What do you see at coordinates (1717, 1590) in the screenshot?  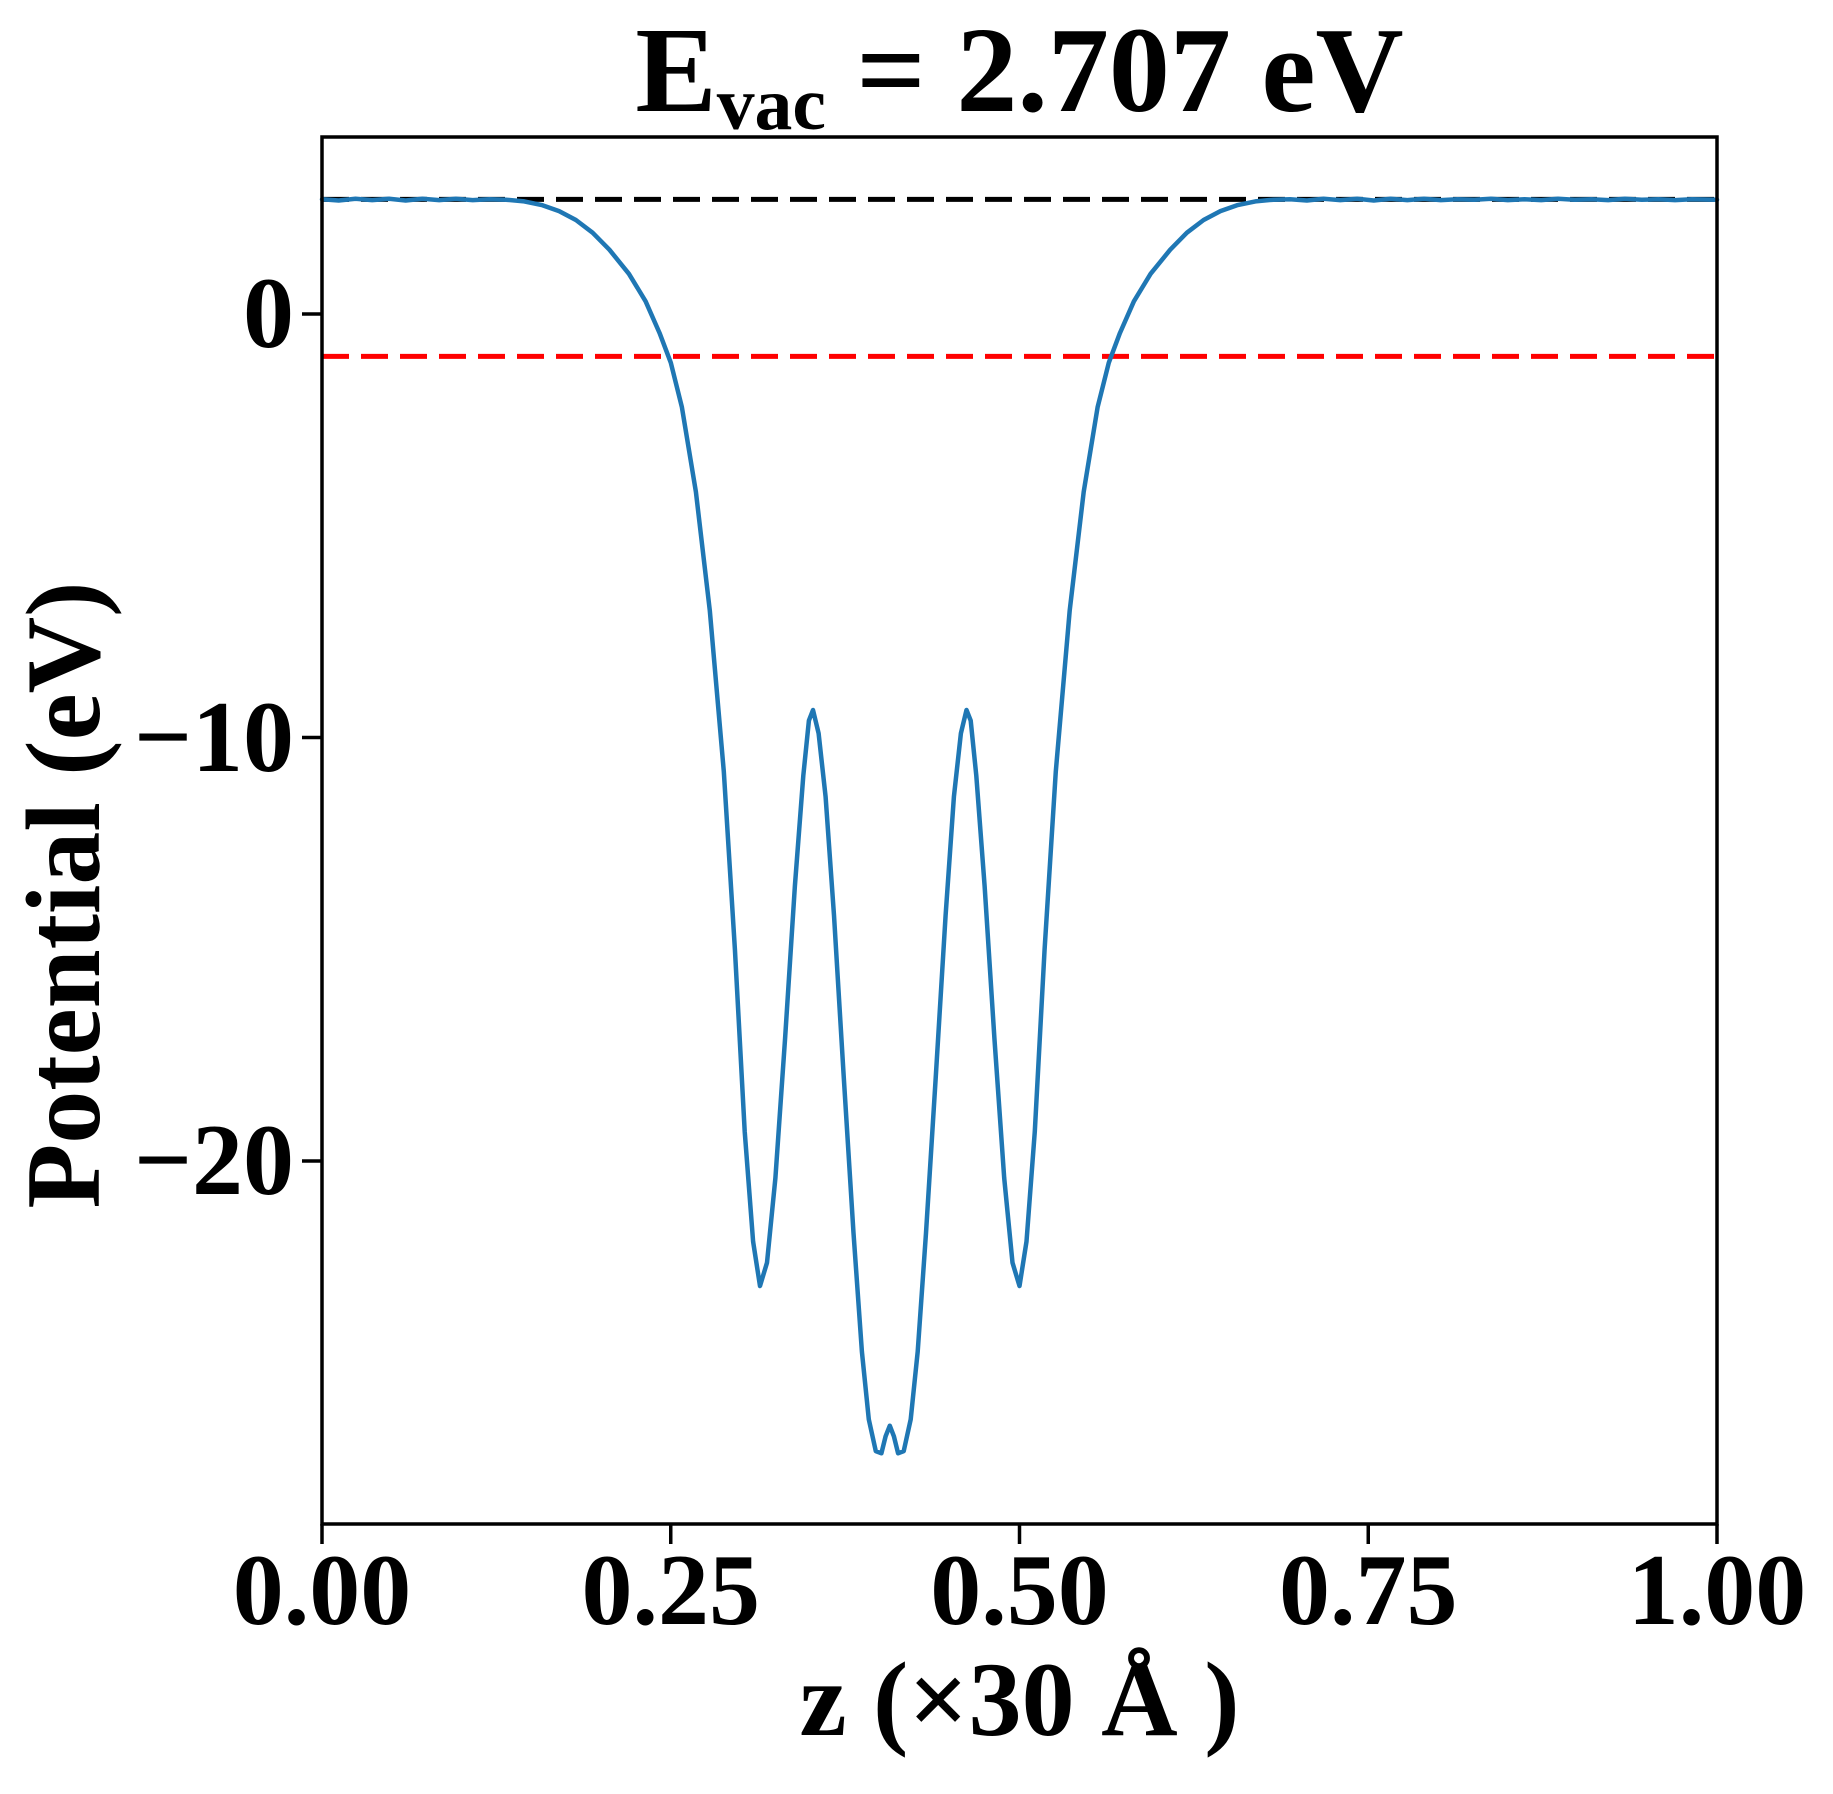 I see `x-tick-label: 1.00` at bounding box center [1717, 1590].